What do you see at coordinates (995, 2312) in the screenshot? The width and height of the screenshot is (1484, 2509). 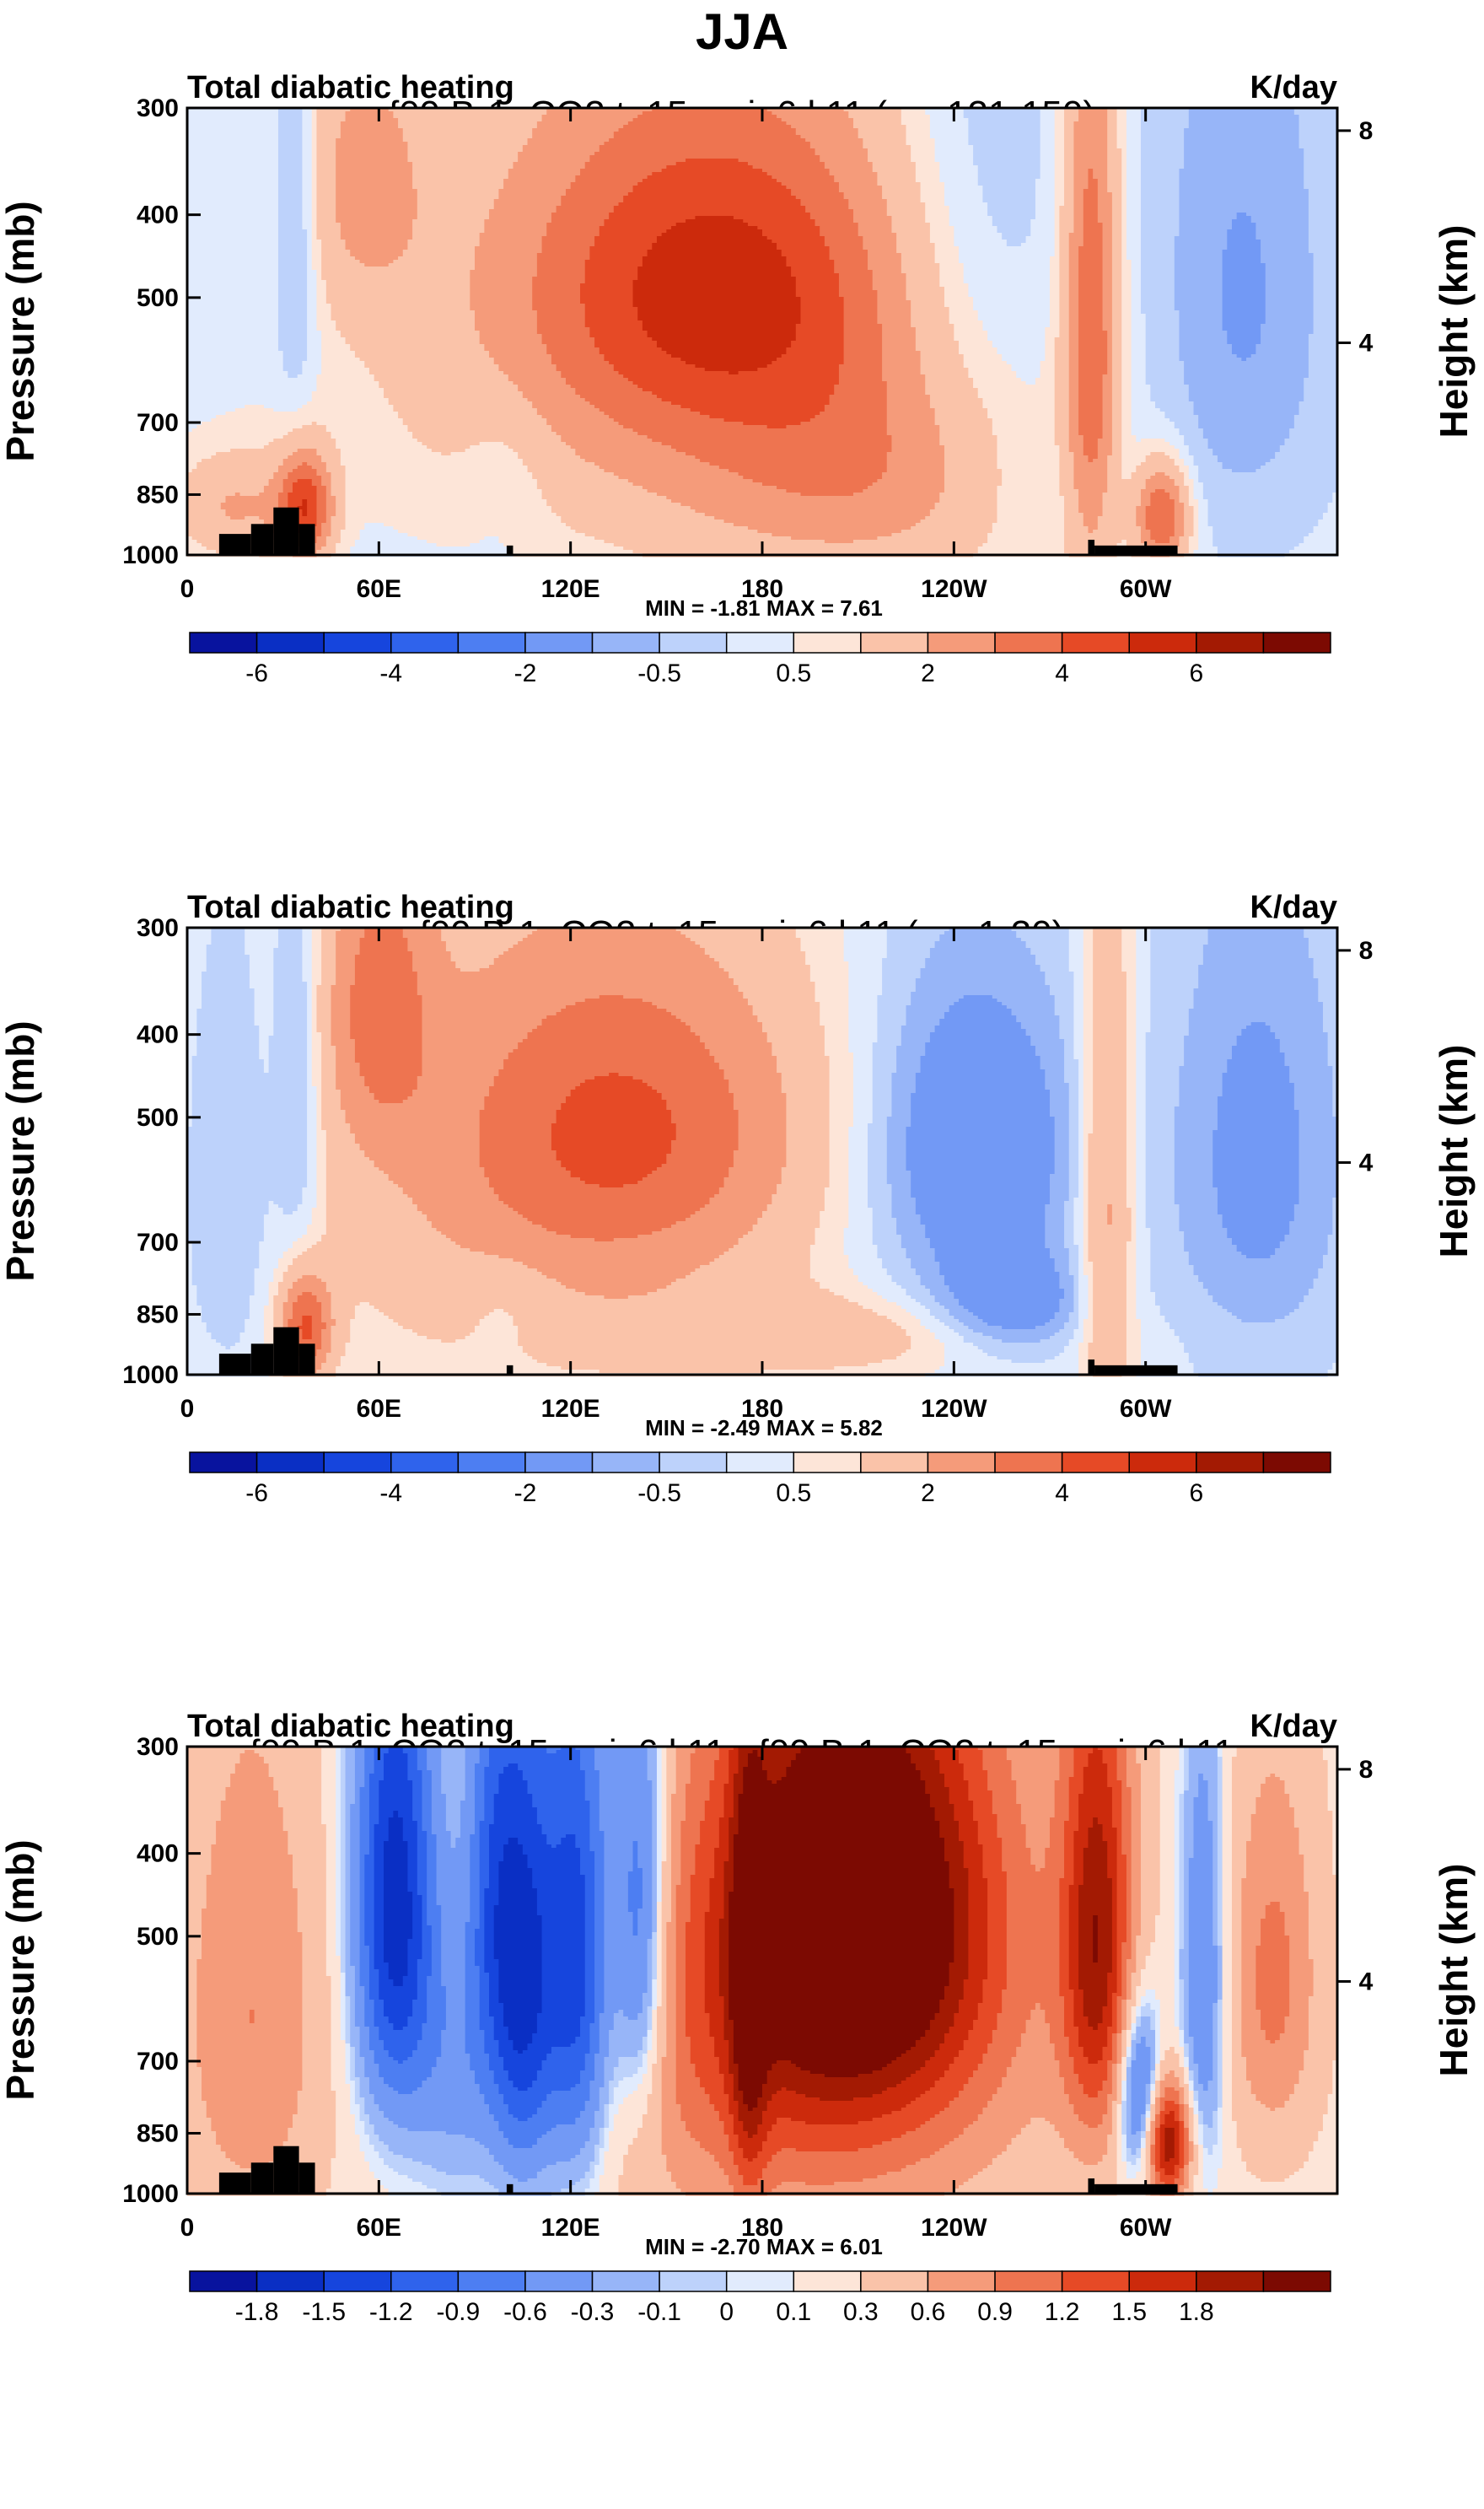 I see `colorbar-label: 0.9` at bounding box center [995, 2312].